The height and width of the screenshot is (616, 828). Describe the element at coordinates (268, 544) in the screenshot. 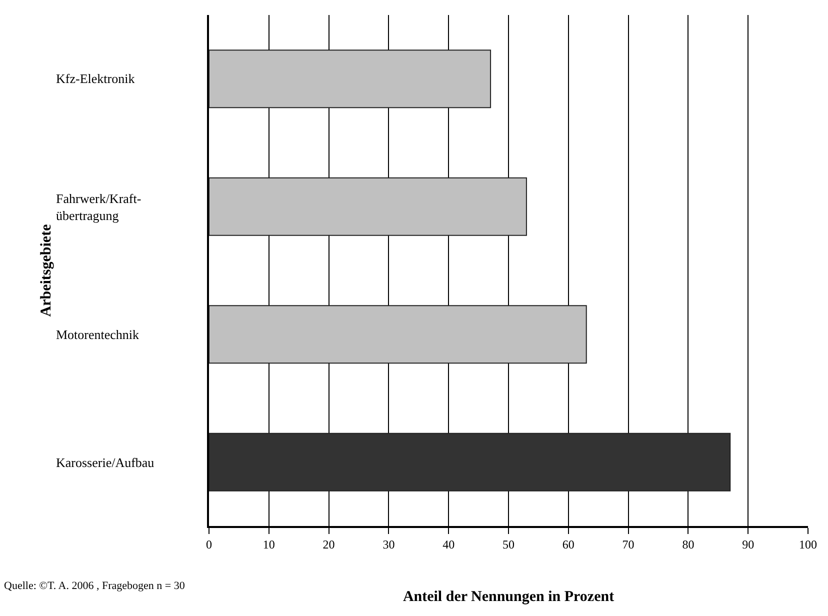

I see `x-tick-label: 10` at that location.